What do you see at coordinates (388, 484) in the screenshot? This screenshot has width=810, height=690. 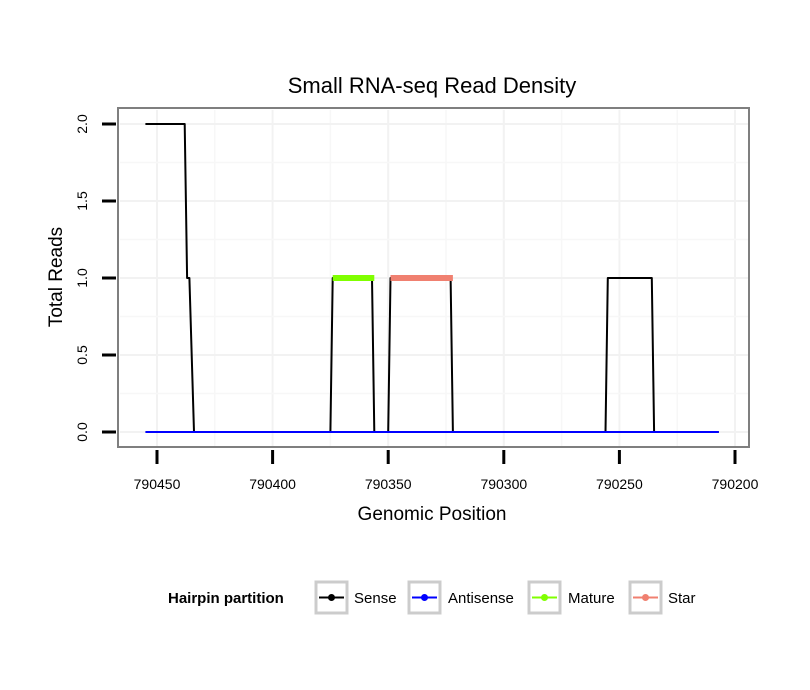 I see `x-tick-label: 790350` at bounding box center [388, 484].